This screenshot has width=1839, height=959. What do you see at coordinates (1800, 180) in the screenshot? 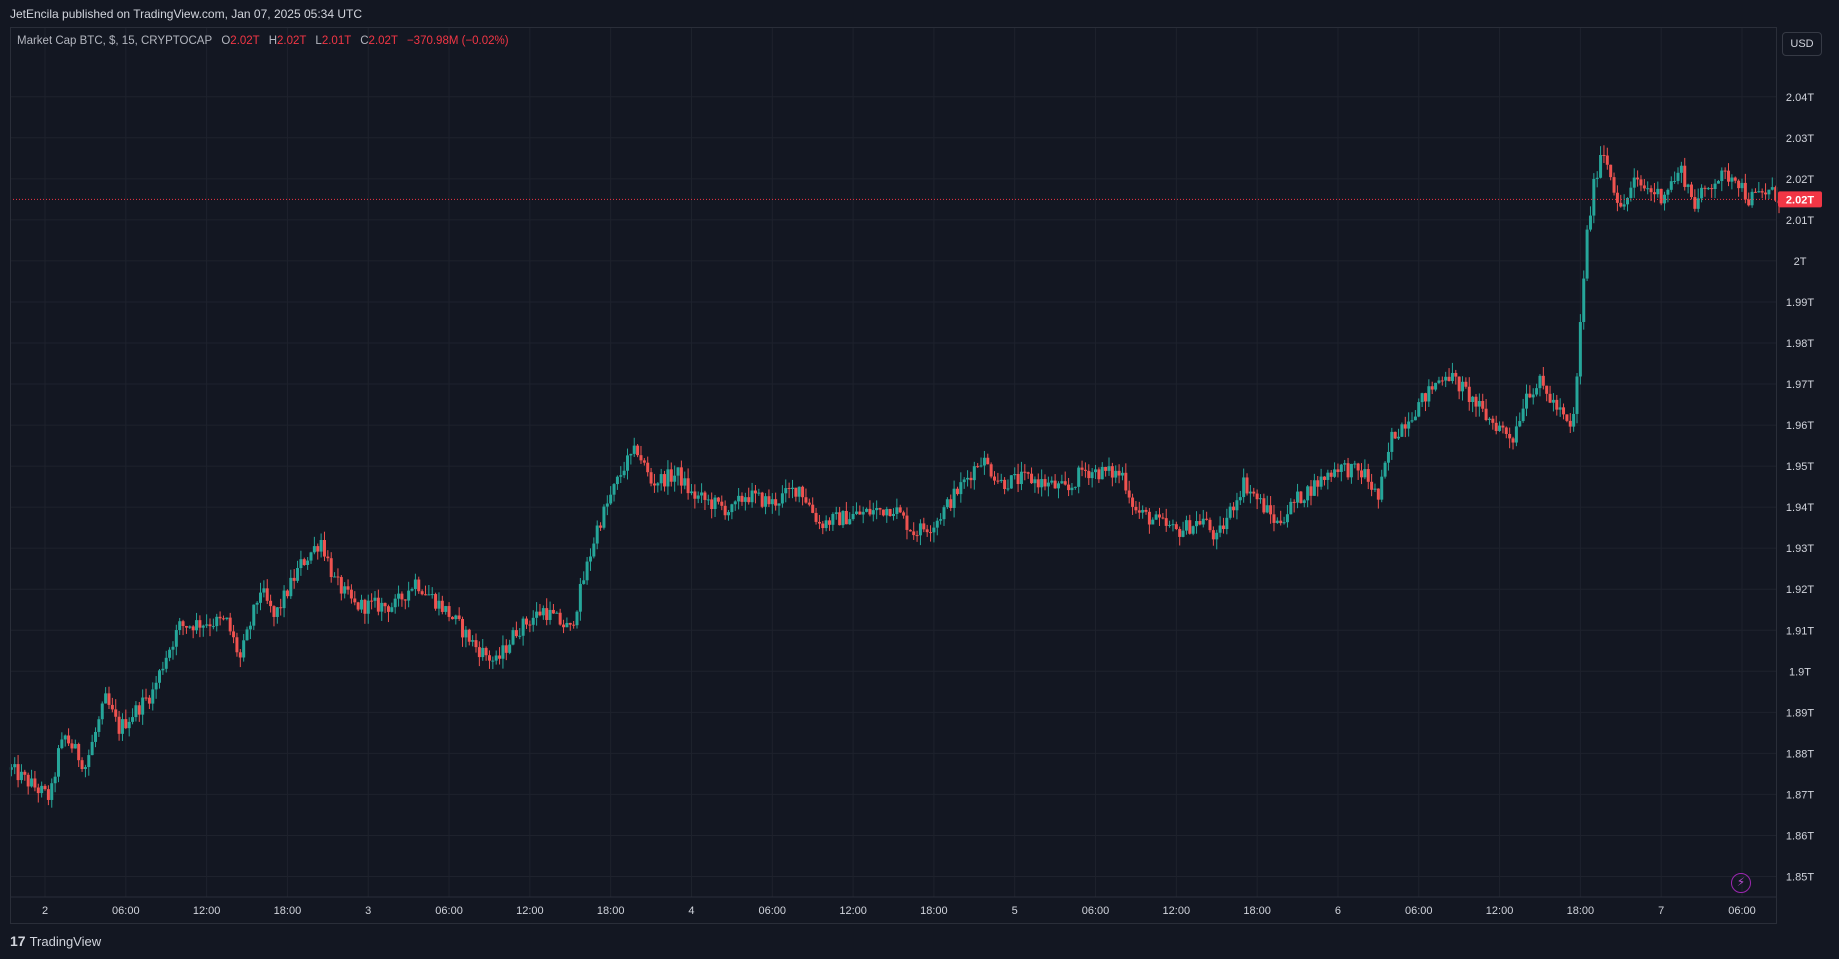
I see `y-tick-label: 2.02T` at bounding box center [1800, 180].